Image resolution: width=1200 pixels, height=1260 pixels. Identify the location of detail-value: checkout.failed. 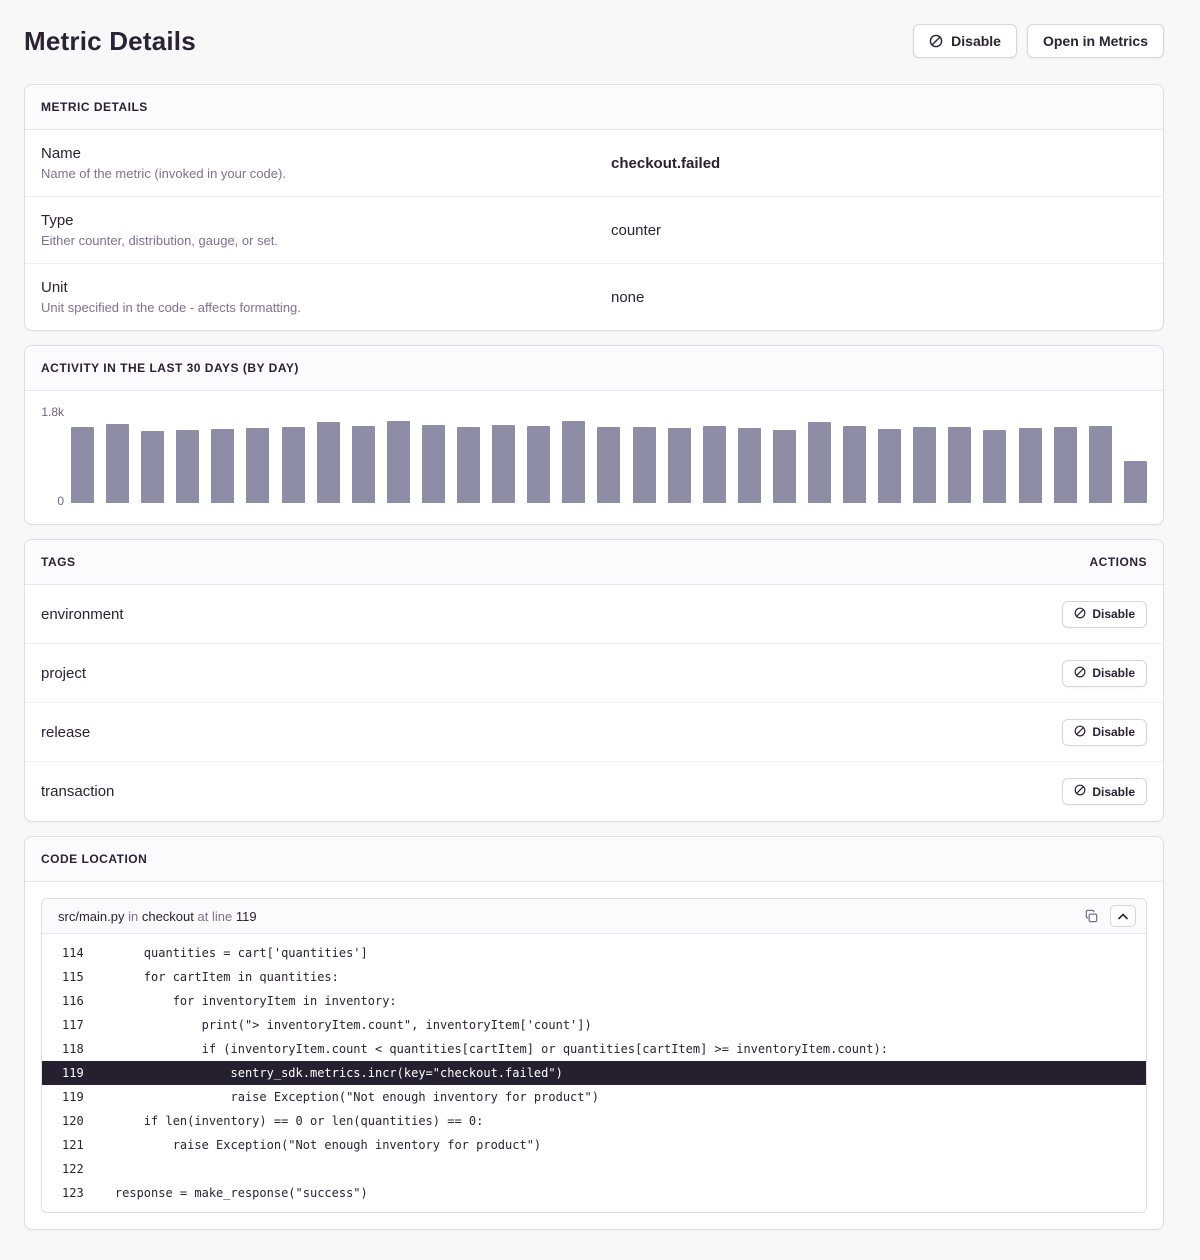
(666, 163).